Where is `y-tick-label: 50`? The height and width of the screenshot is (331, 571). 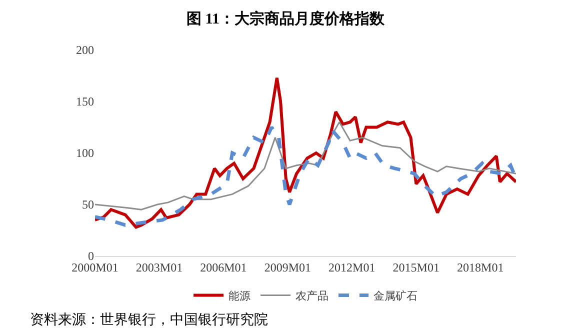
y-tick-label: 50 is located at coordinates (88, 205).